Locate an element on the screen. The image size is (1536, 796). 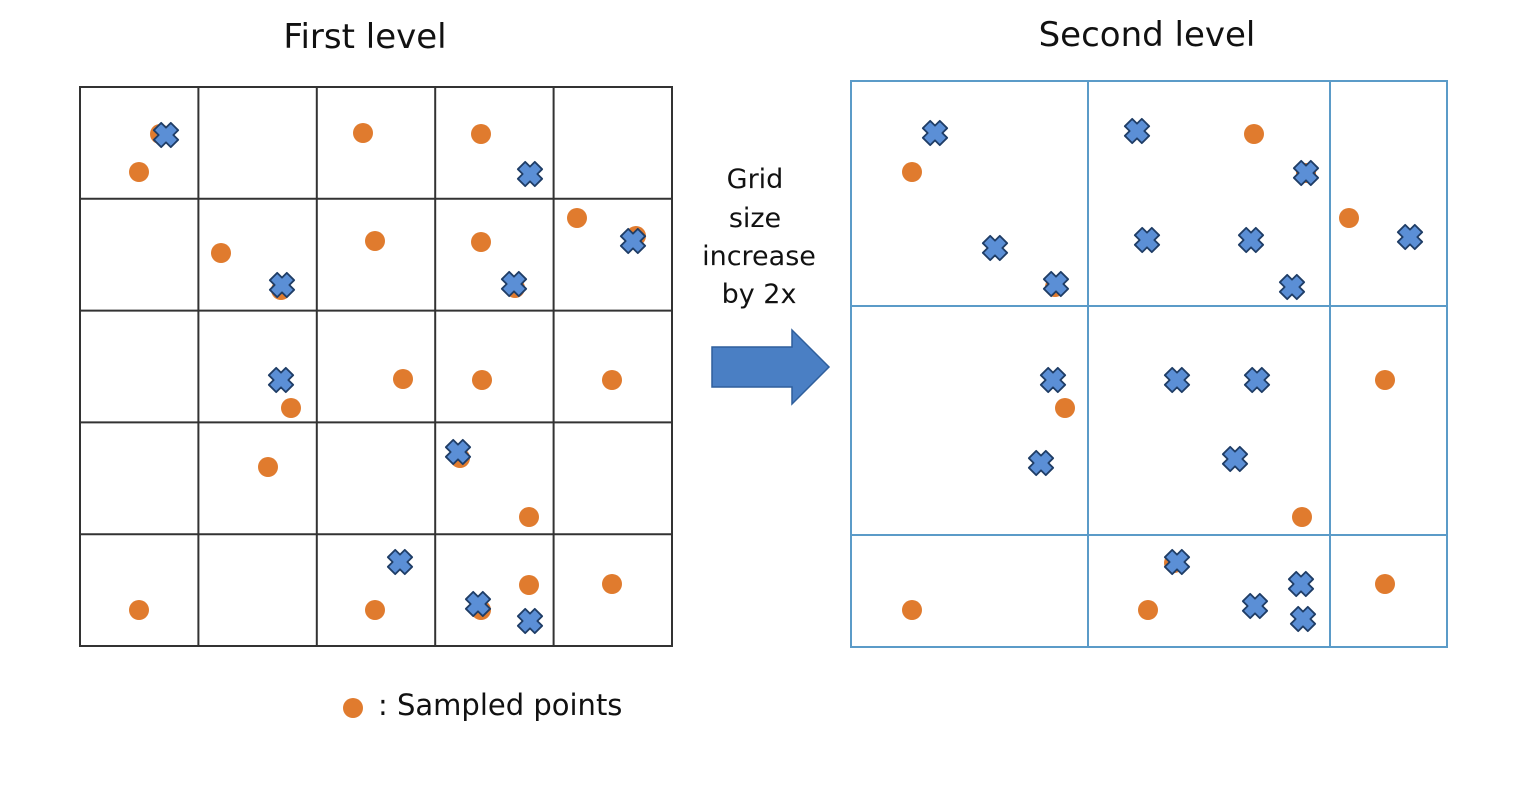
sampled-point-legend-marker is located at coordinates (353, 708).